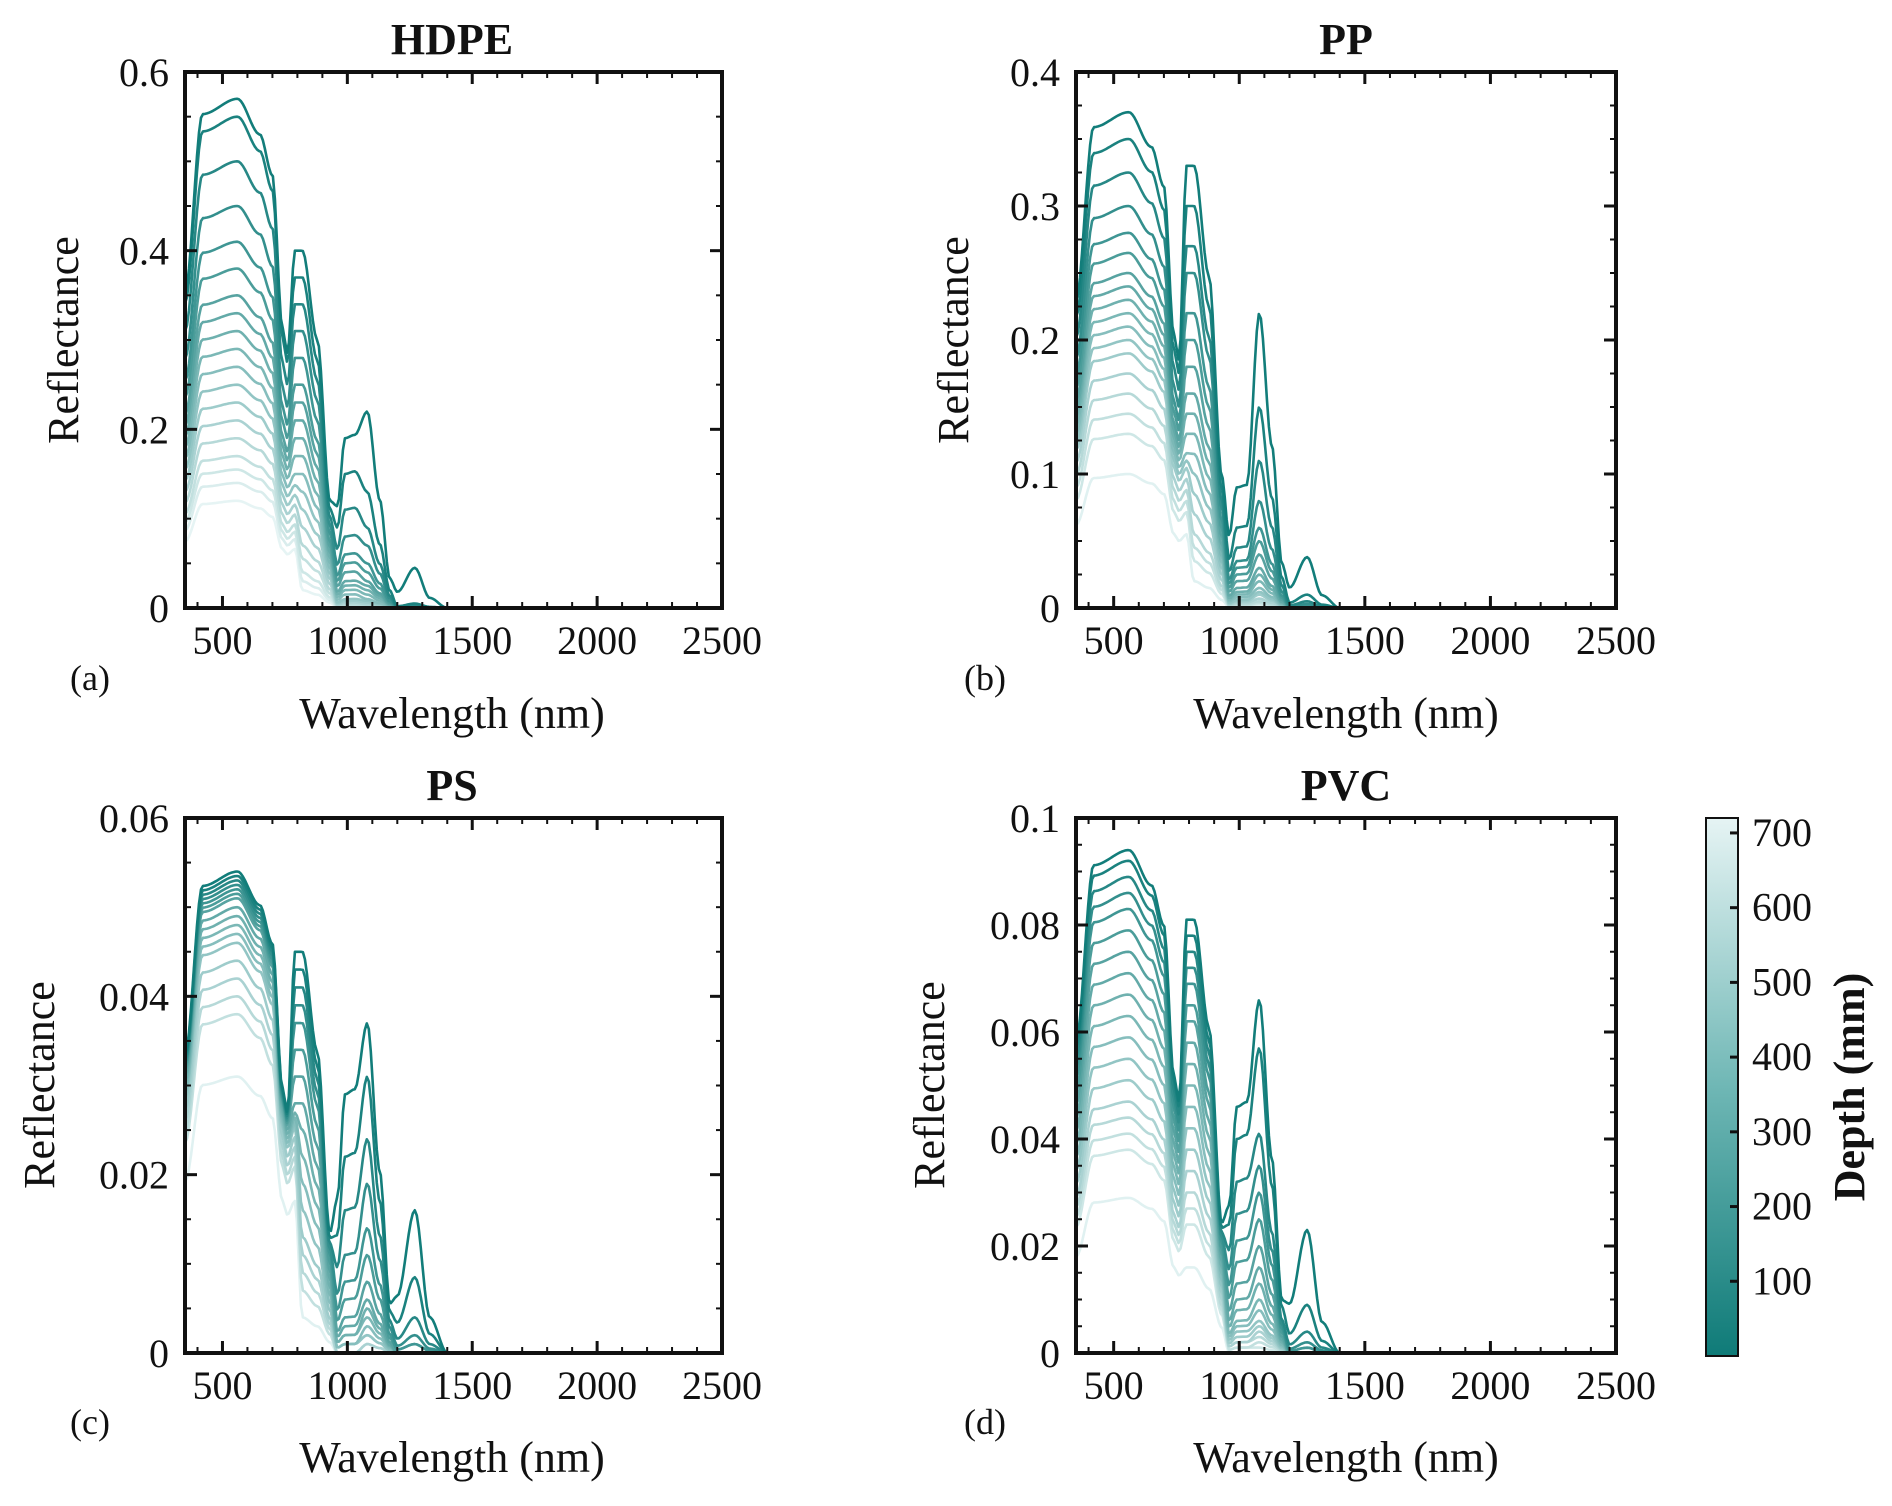 This screenshot has height=1506, width=1892. What do you see at coordinates (1782, 1056) in the screenshot?
I see `colorbar-tick-label: 400` at bounding box center [1782, 1056].